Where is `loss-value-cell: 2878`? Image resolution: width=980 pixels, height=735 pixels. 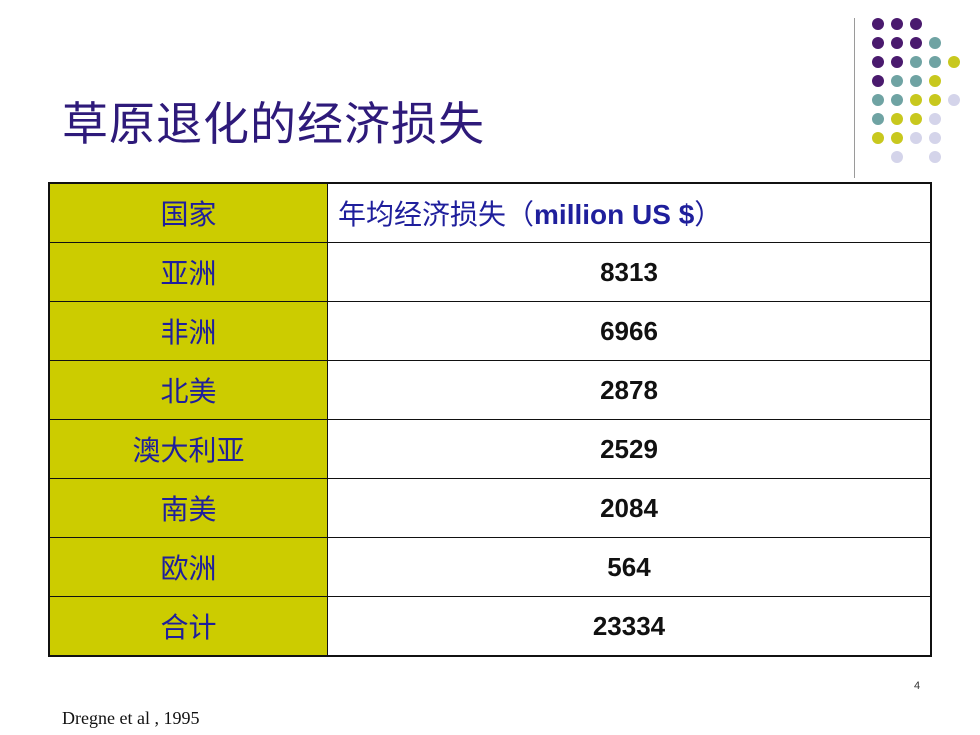
loss-value-cell: 2878 is located at coordinates (629, 390).